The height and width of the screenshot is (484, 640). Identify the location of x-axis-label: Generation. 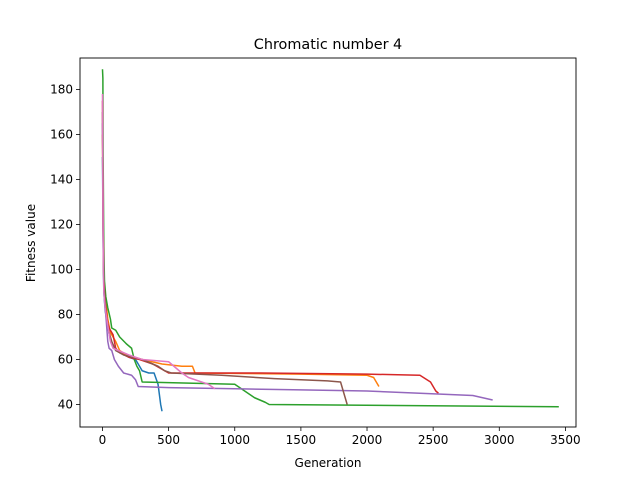
(328, 463).